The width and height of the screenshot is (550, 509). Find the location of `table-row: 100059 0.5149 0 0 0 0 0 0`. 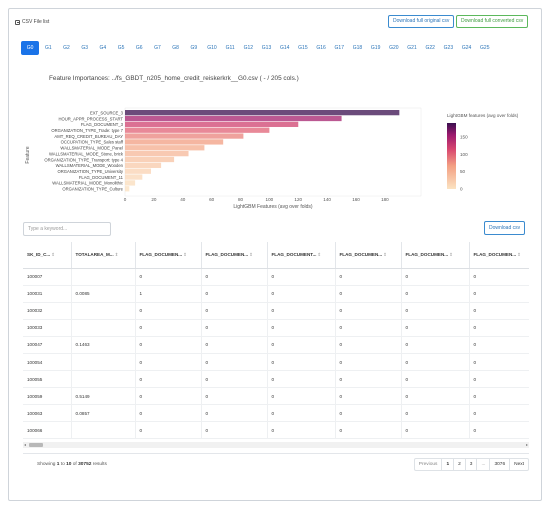

table-row: 100059 0.5149 0 0 0 0 0 0 is located at coordinates (276, 396).